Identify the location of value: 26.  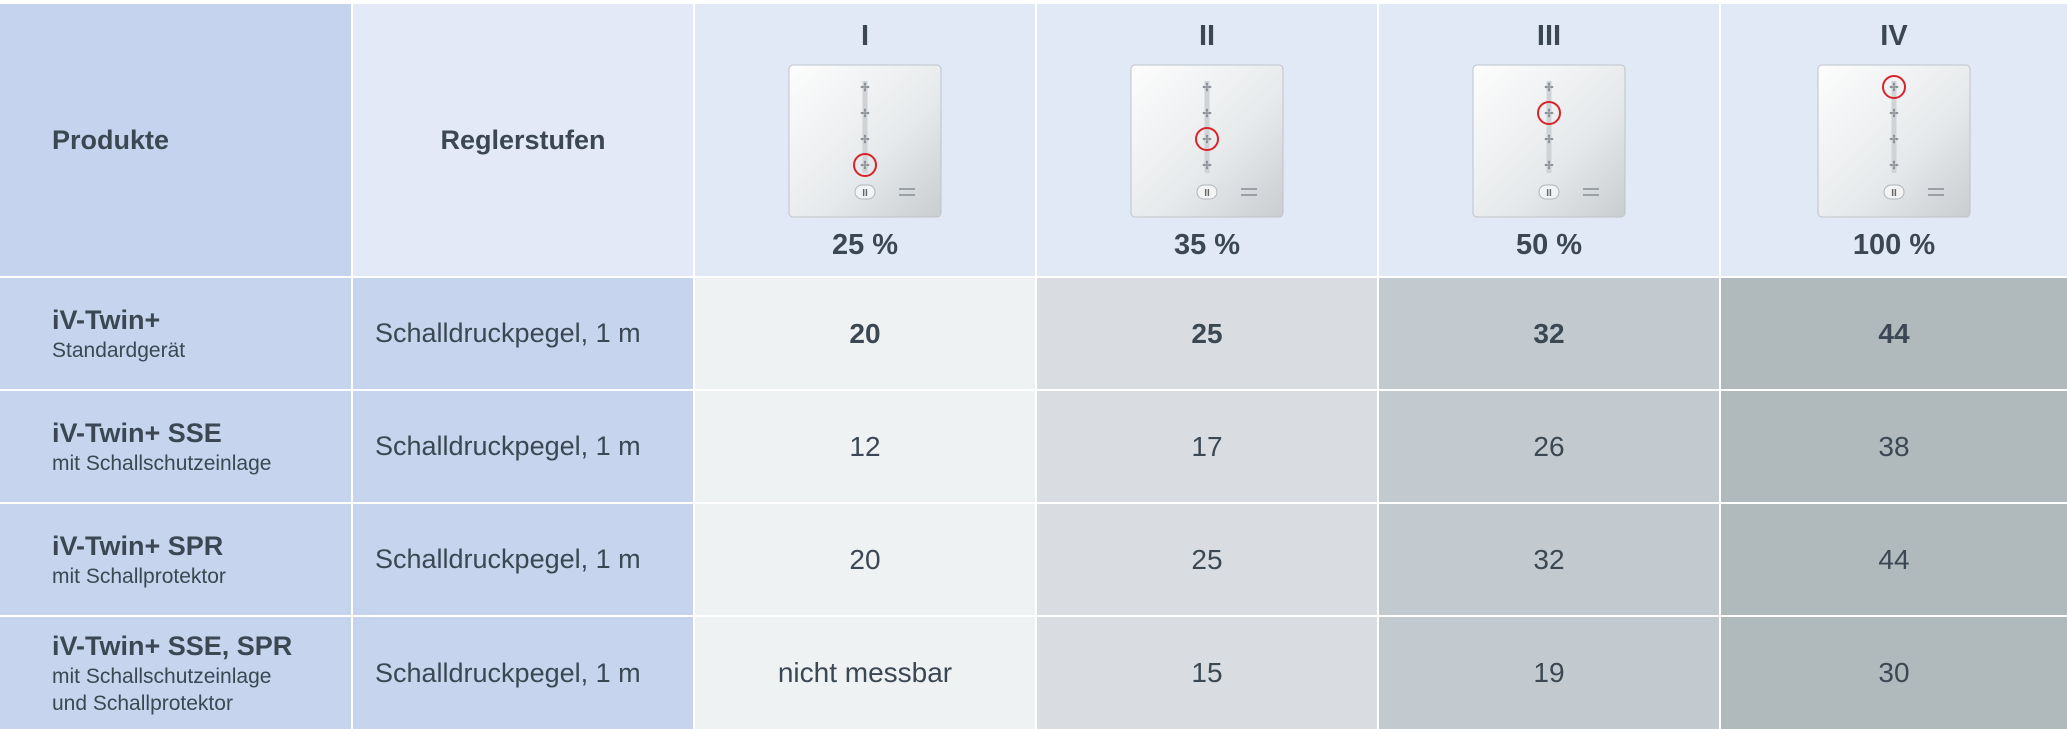
(1549, 446).